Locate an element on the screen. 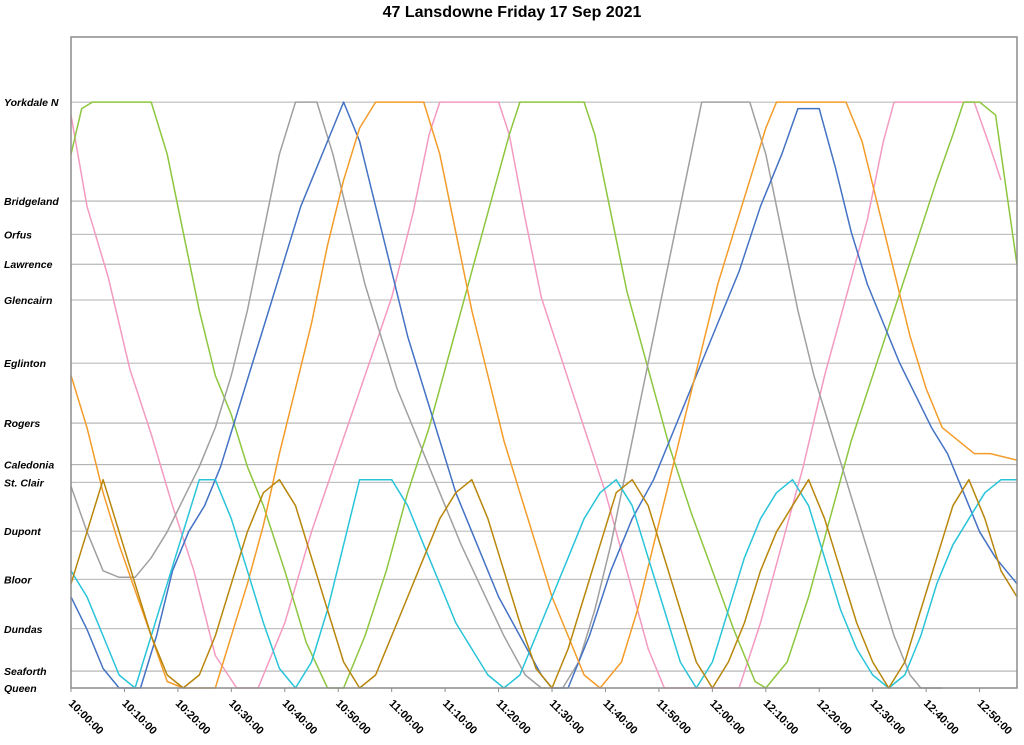  x-tick-label: 10:00:00 is located at coordinates (86, 718).